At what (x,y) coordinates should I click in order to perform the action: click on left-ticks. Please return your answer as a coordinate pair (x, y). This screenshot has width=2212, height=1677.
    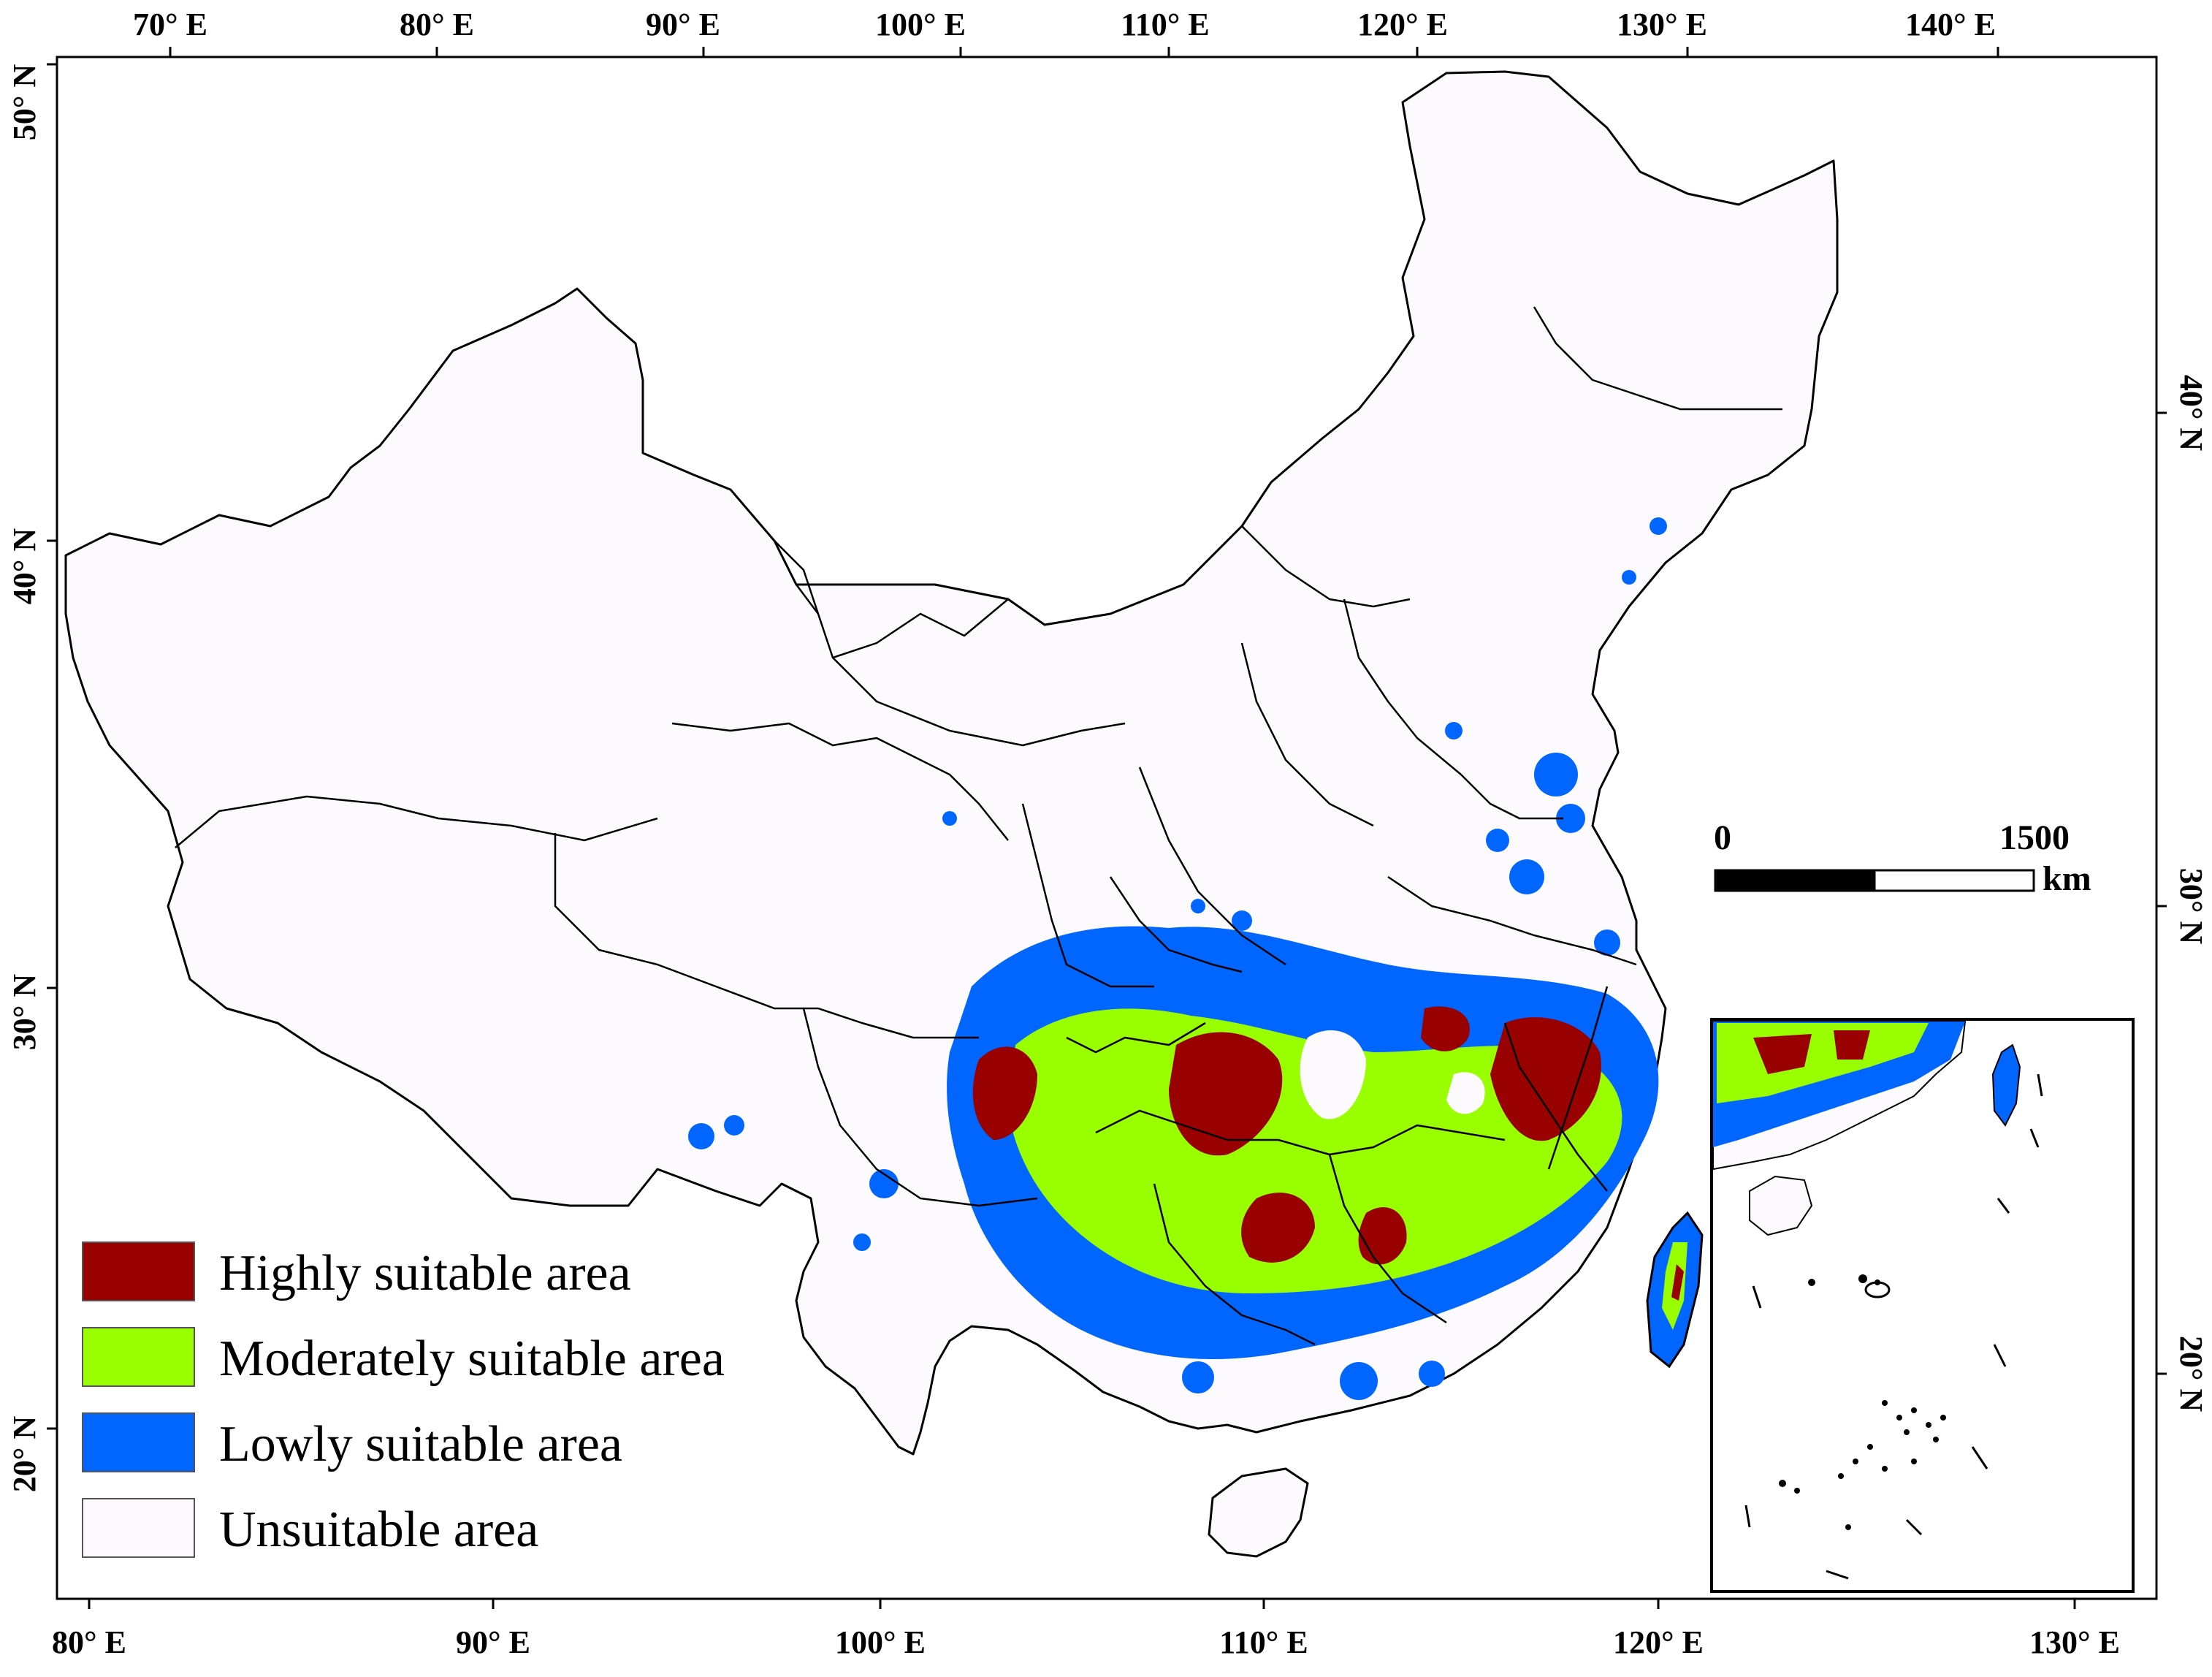
    Looking at the image, I should click on (52, 746).